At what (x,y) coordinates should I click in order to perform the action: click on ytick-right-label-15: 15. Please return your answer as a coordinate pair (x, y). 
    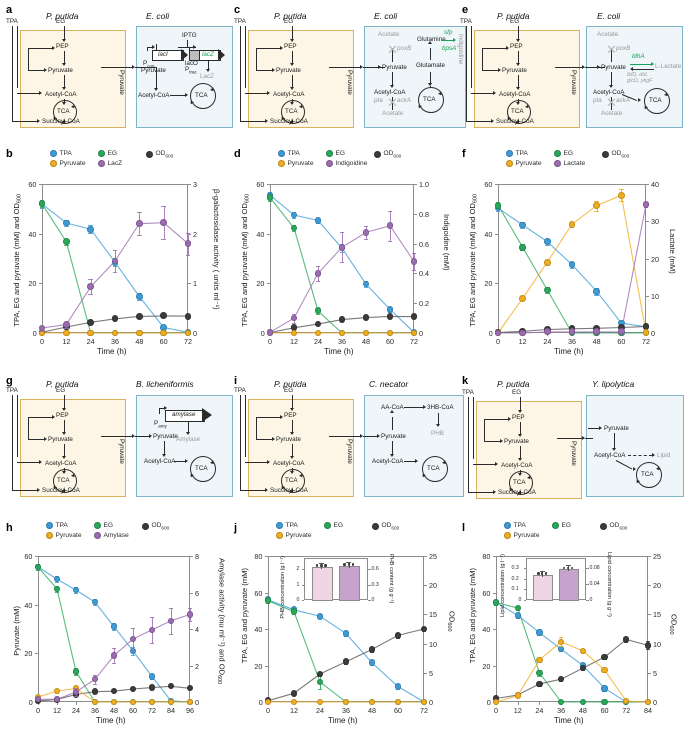
    Looking at the image, I should click on (433, 615).